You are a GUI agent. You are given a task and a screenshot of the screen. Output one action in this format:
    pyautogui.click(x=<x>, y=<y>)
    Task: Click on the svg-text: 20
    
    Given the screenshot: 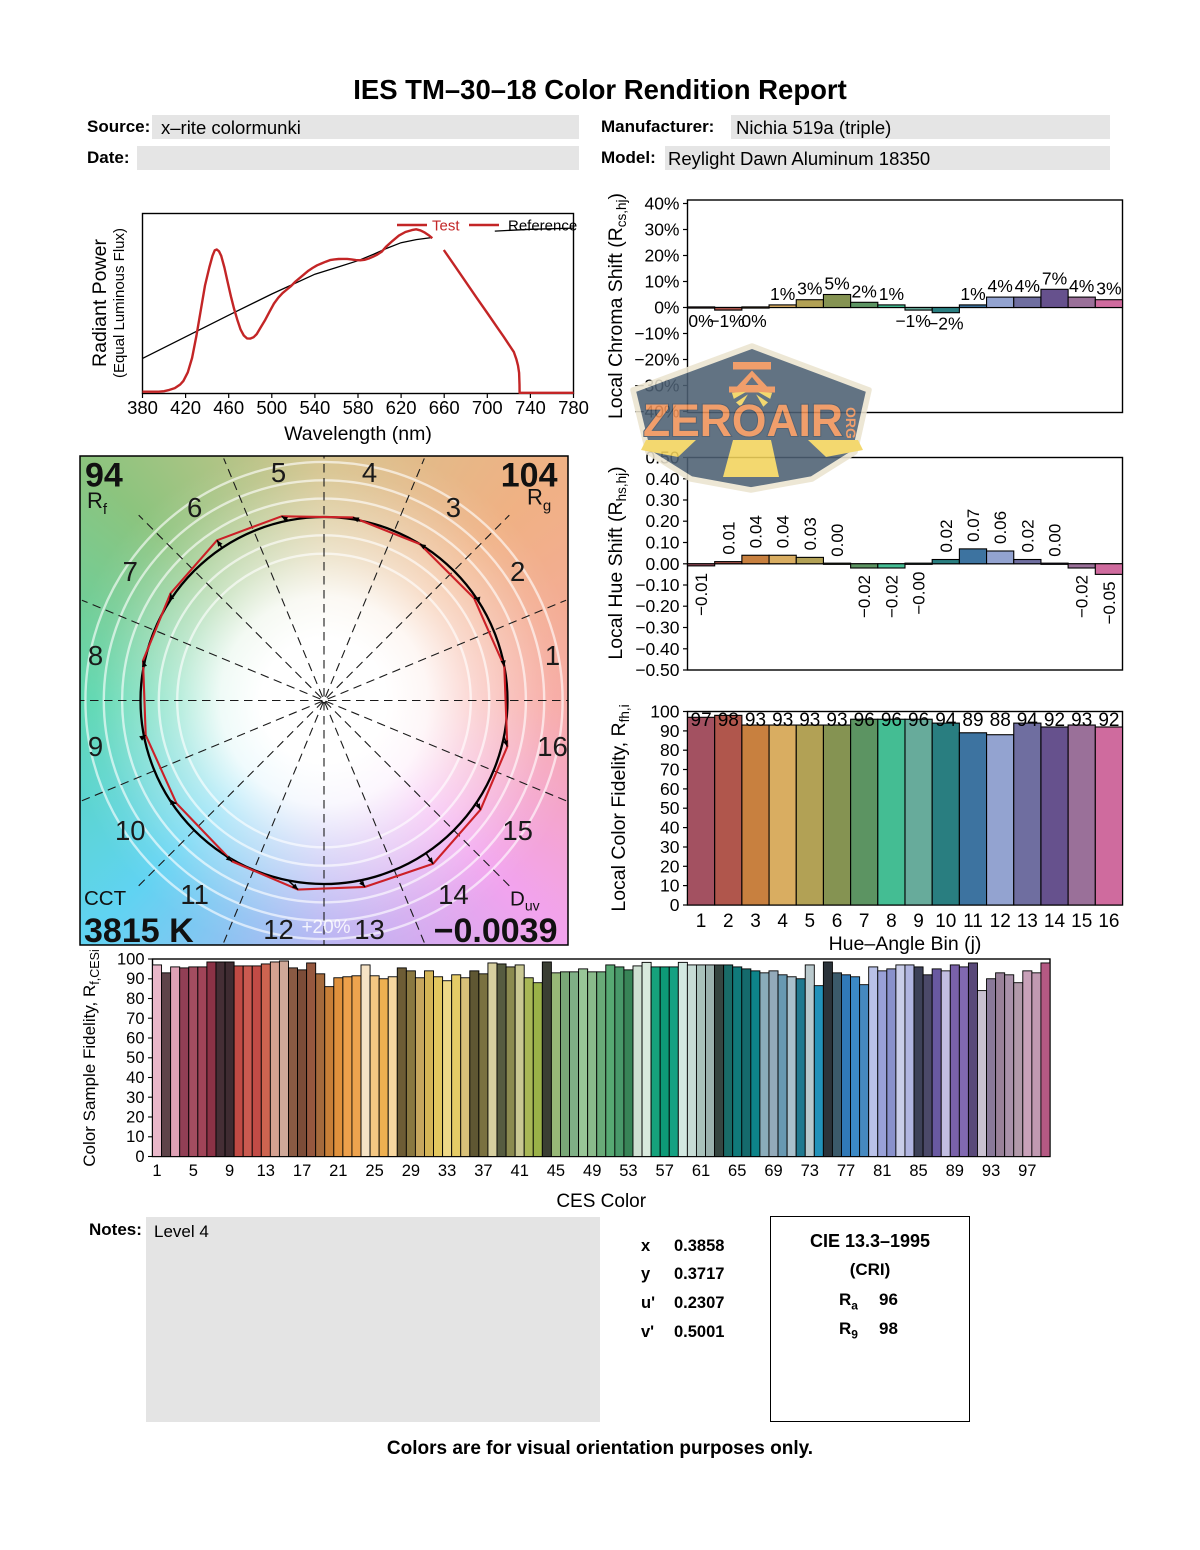 What is the action you would take?
    pyautogui.click(x=135, y=1118)
    